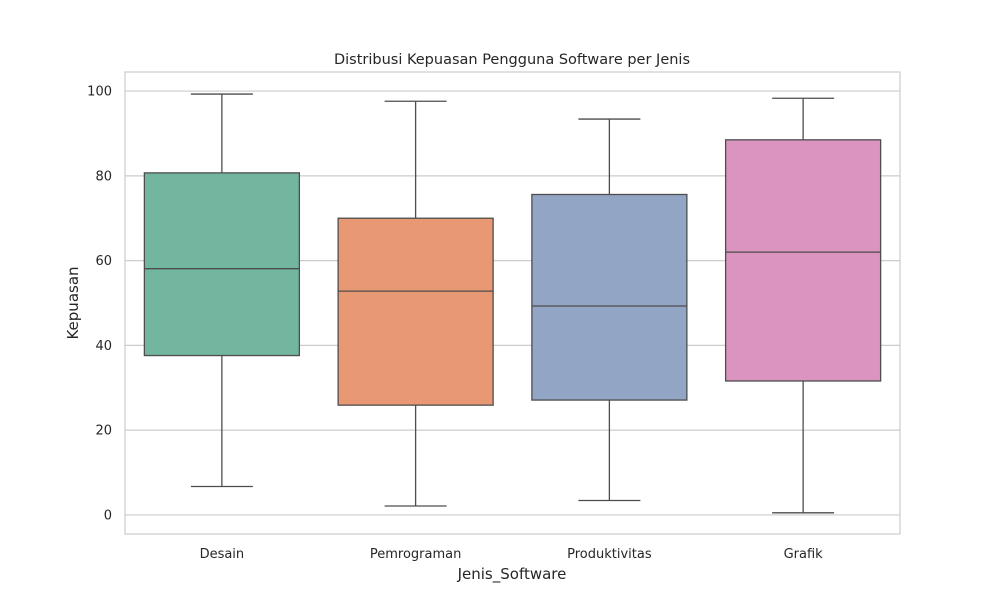 The height and width of the screenshot is (600, 1000). I want to click on y-tick-label: 20, so click(103, 431).